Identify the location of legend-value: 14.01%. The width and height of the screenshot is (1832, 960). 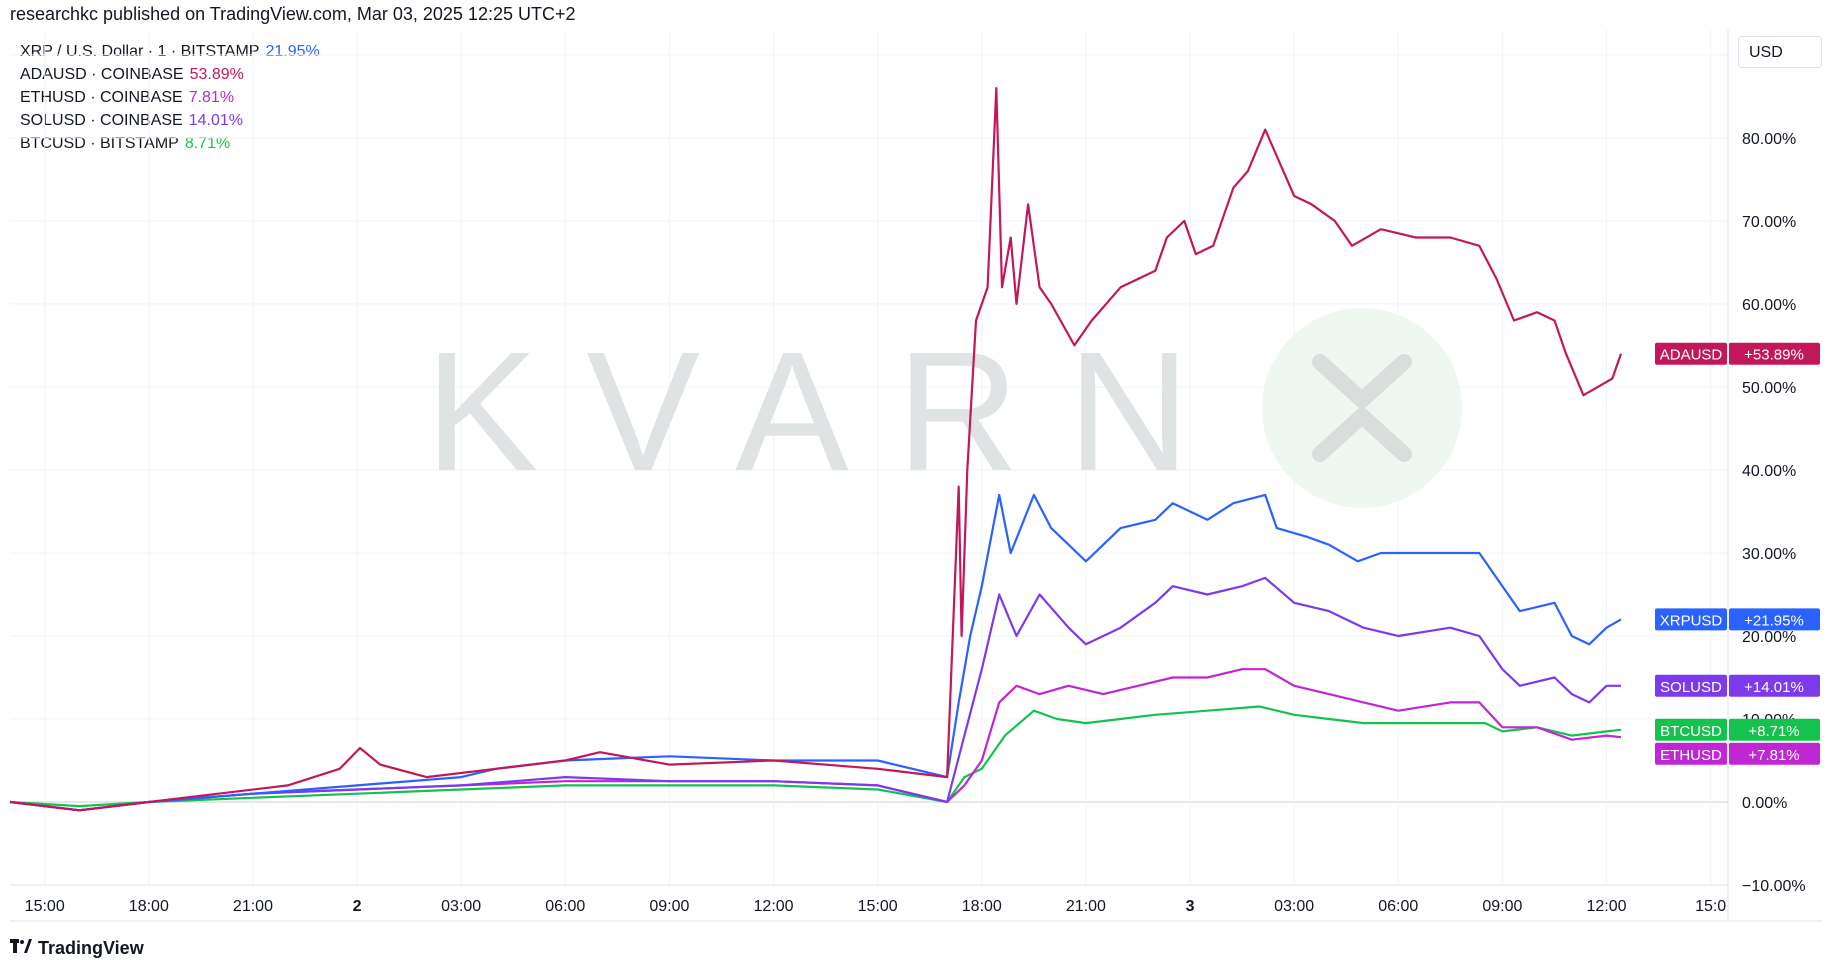
(215, 120).